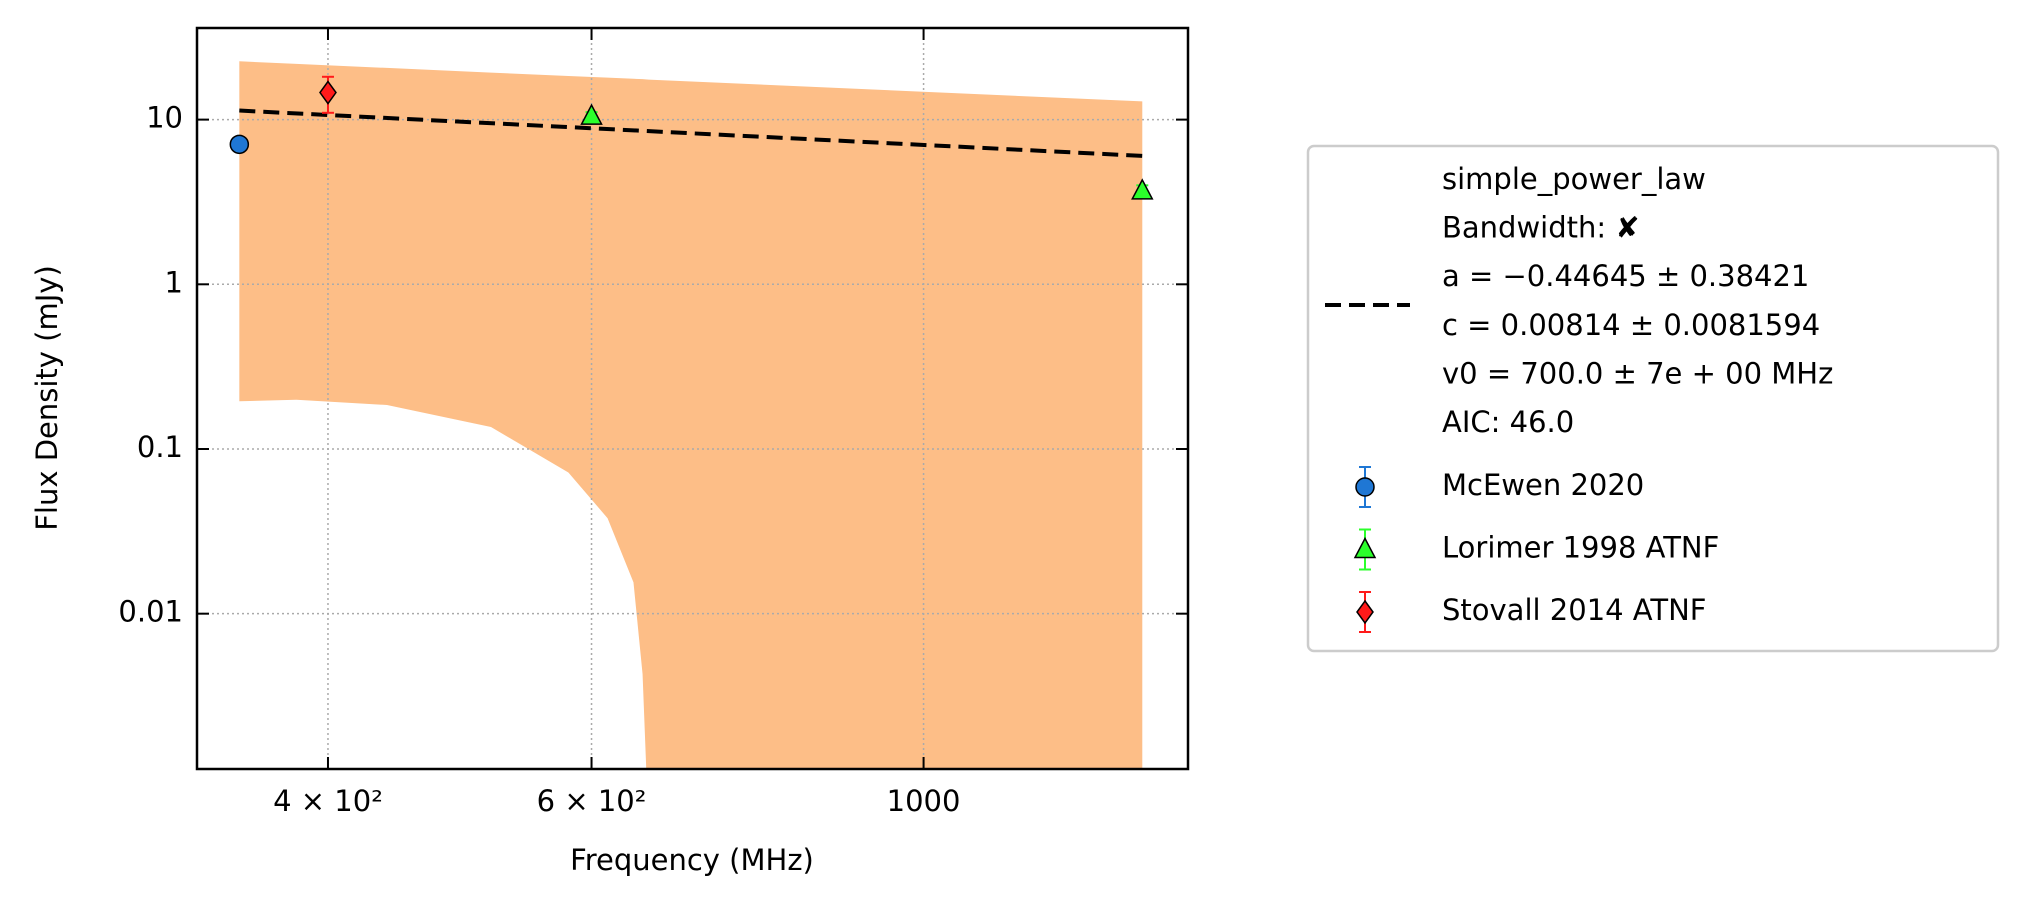  Describe the element at coordinates (164, 118) in the screenshot. I see `y-tick-label: 10` at that location.